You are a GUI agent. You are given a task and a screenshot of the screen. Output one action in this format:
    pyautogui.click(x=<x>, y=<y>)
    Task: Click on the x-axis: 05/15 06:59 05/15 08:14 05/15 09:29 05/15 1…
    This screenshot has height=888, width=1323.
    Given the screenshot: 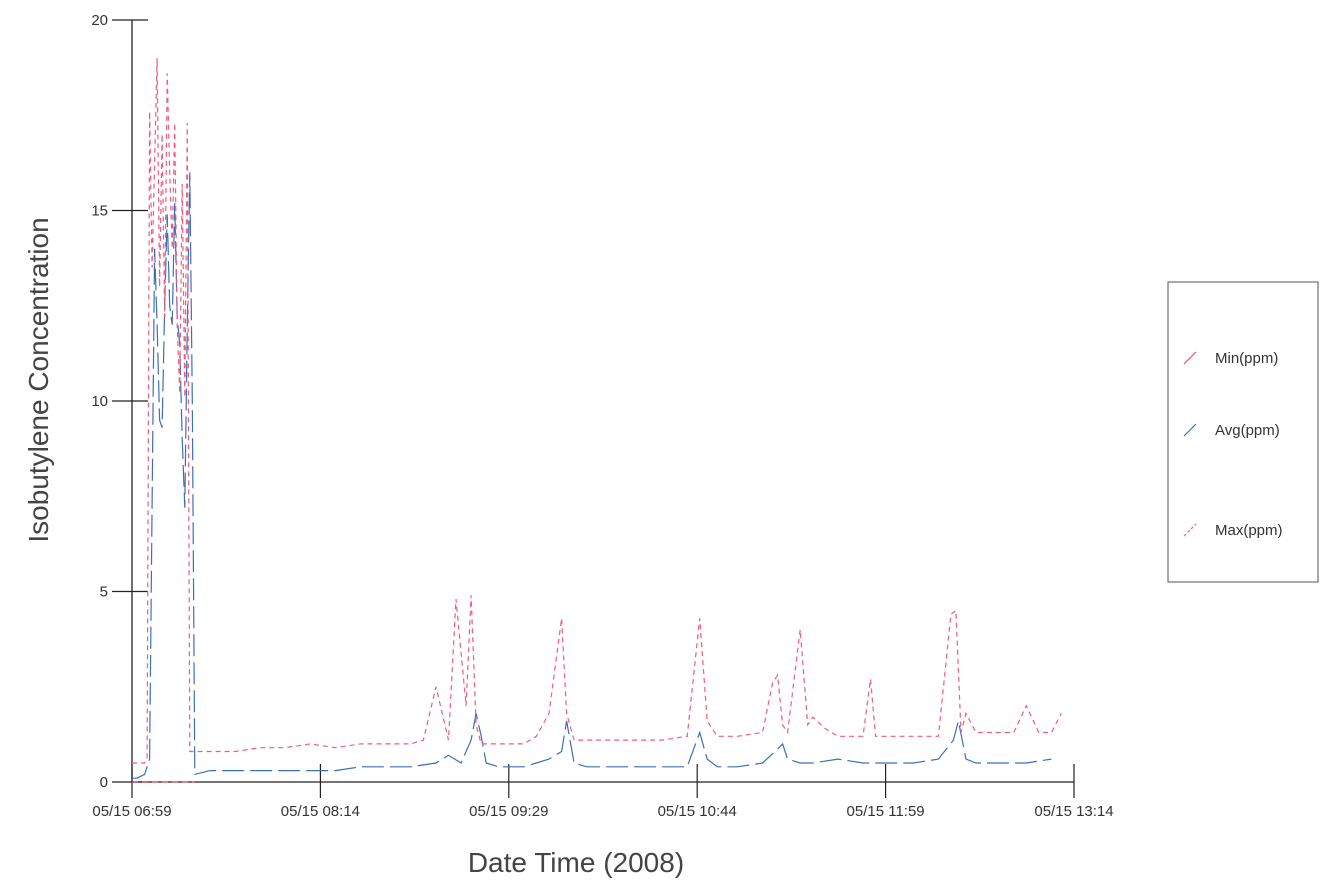 What is the action you would take?
    pyautogui.click(x=603, y=792)
    